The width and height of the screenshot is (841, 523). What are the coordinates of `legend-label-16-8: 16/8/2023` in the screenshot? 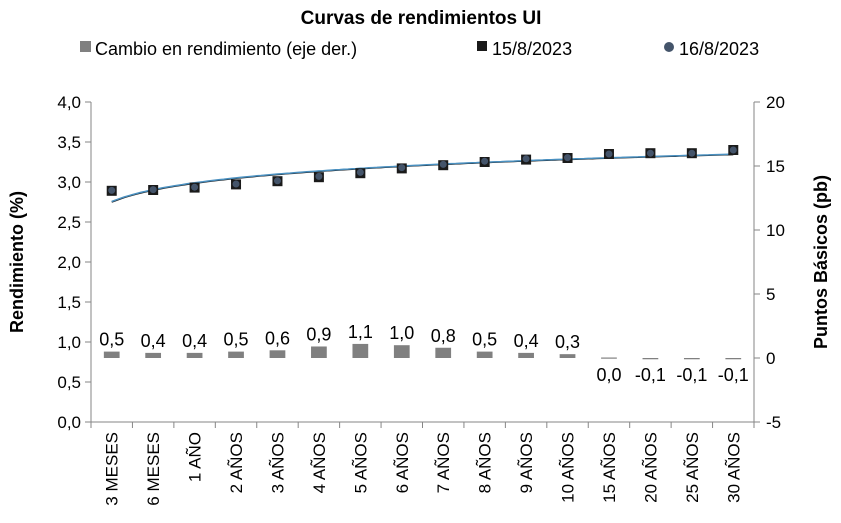 It's located at (719, 49).